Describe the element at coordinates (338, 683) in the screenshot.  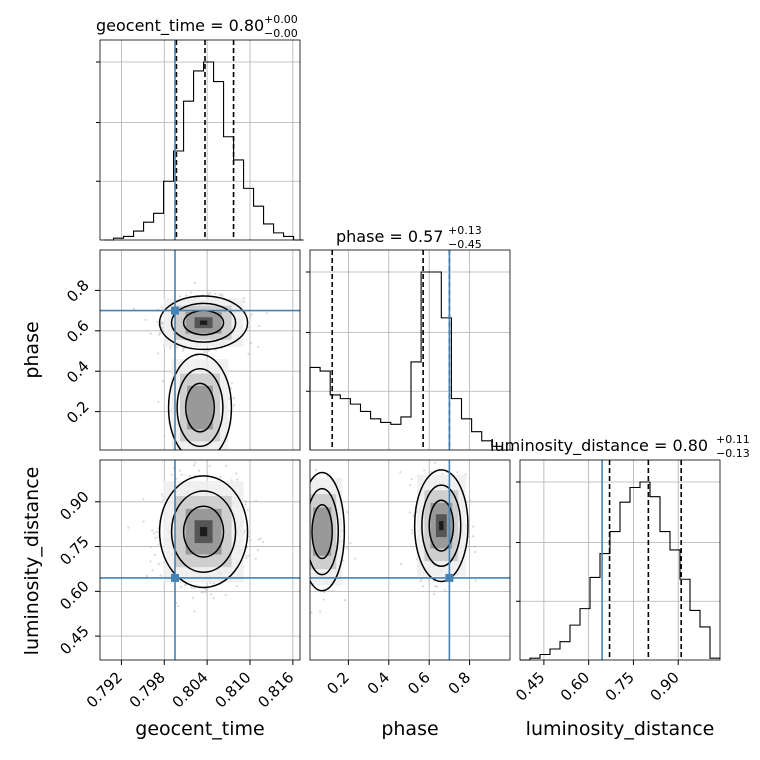
I see `xtick-phase: 0.2` at that location.